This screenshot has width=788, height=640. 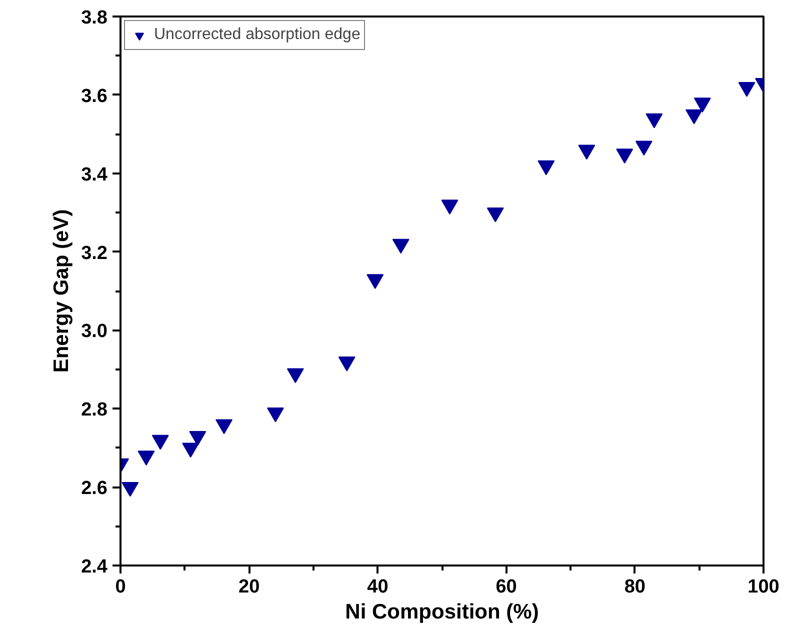 I want to click on y-tick-label: 2.4, so click(x=94, y=567).